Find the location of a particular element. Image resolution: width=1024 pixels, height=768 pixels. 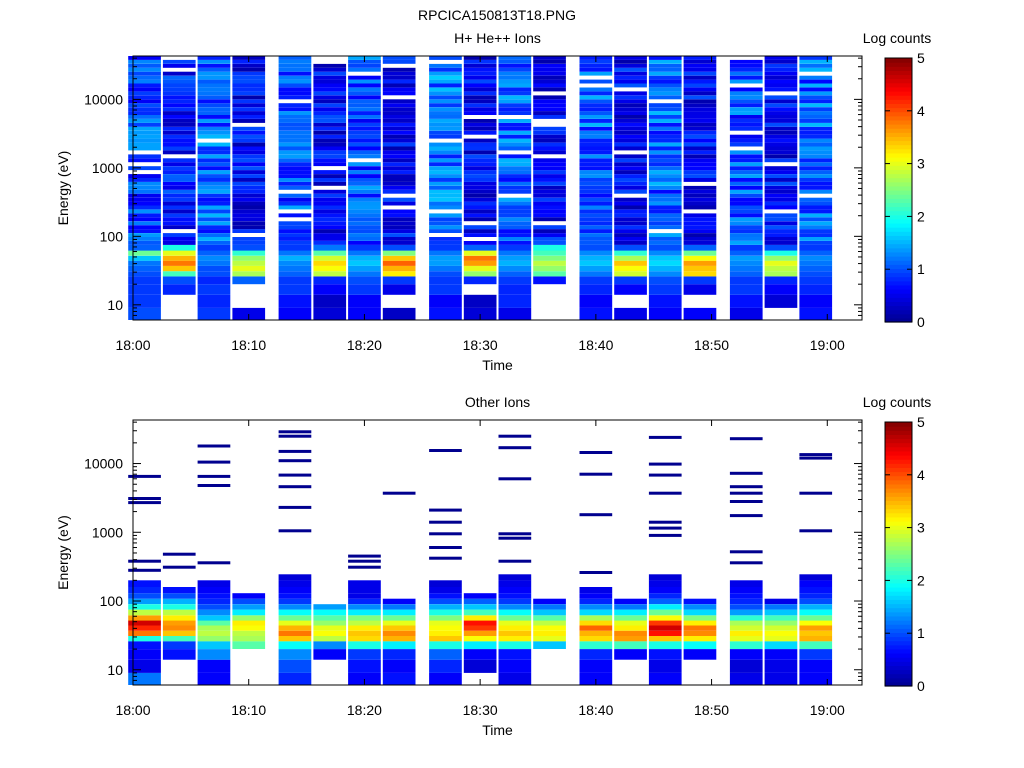

x-tick-label: 18:50 is located at coordinates (711, 710).